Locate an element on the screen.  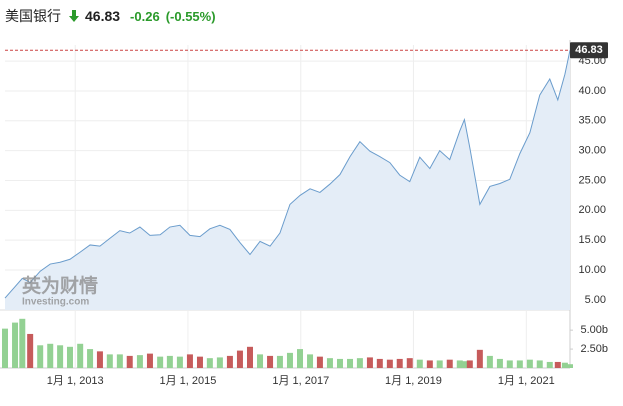
y-tick-label: 25.00 is located at coordinates (592, 180).